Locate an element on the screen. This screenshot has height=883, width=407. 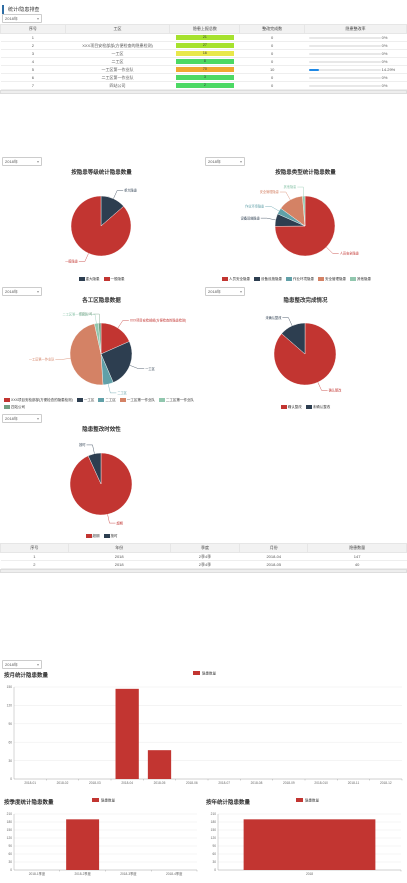
total-cell: 16 is located at coordinates (204, 53).